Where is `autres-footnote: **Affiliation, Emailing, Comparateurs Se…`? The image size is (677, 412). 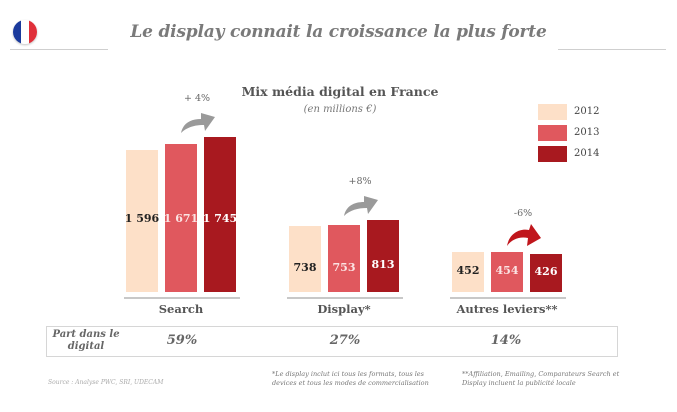 autres-footnote: **Affiliation, Emailing, Comparateurs Se… is located at coordinates (541, 378).